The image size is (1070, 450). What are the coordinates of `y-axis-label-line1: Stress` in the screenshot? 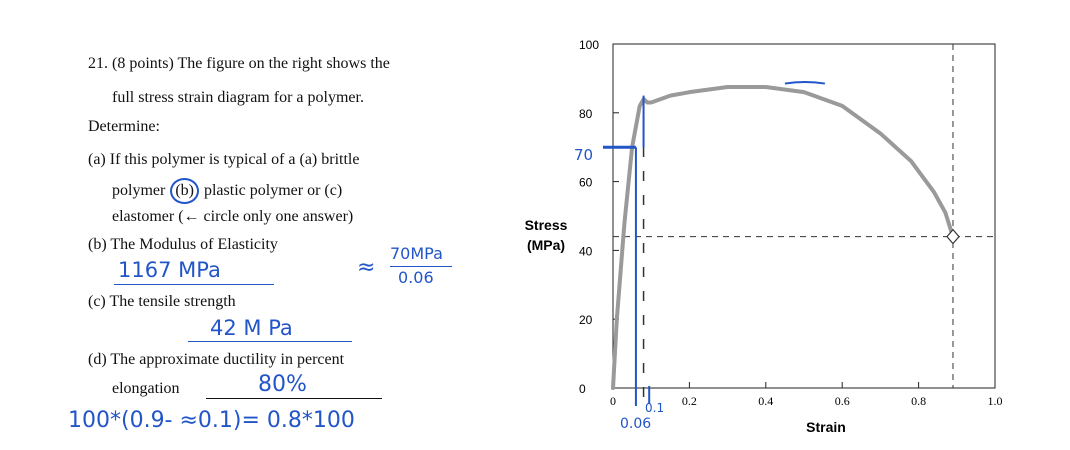 It's located at (546, 225).